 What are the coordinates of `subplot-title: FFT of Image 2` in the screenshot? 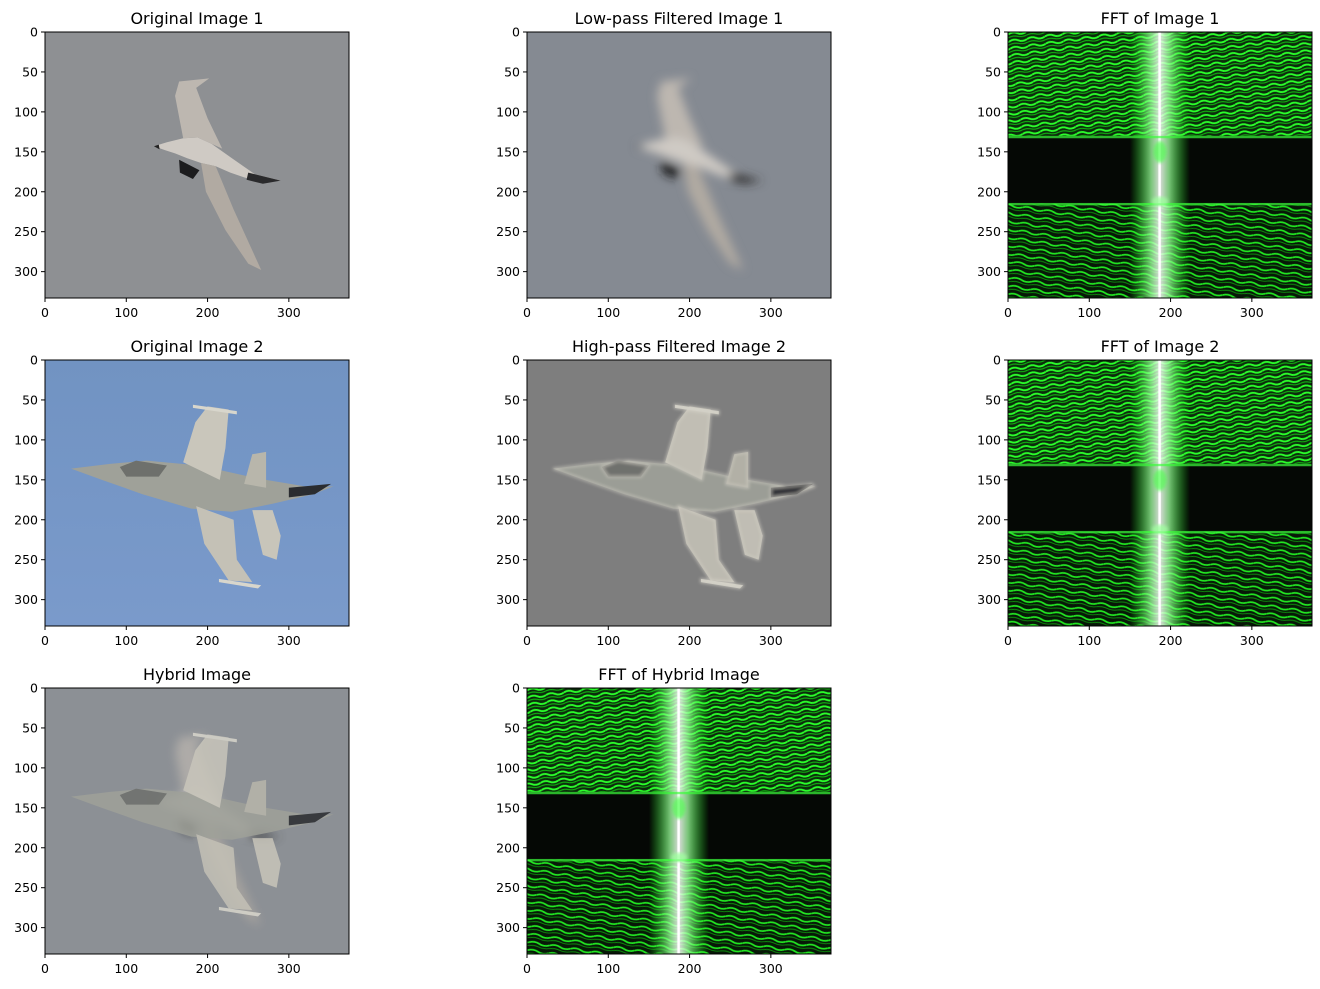 It's located at (1160, 346).